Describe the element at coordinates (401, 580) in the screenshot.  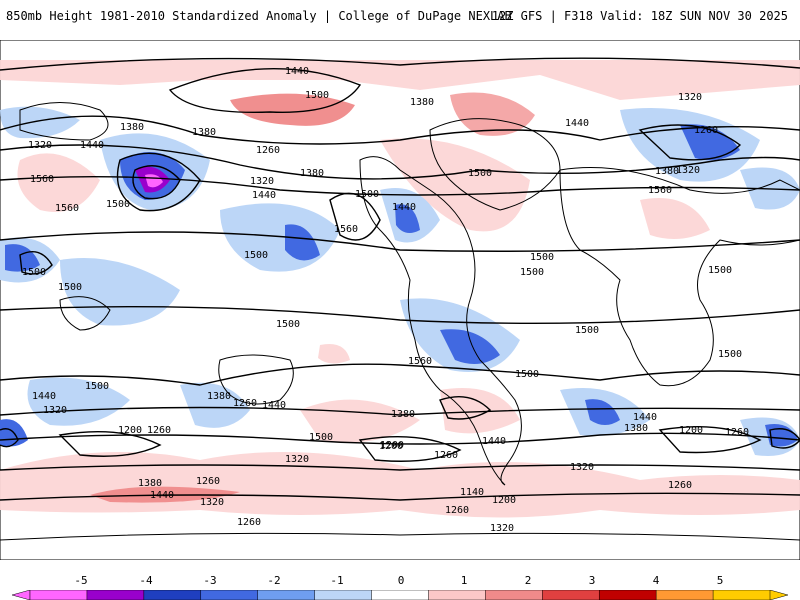
I see `colorbar-tick: 0` at that location.